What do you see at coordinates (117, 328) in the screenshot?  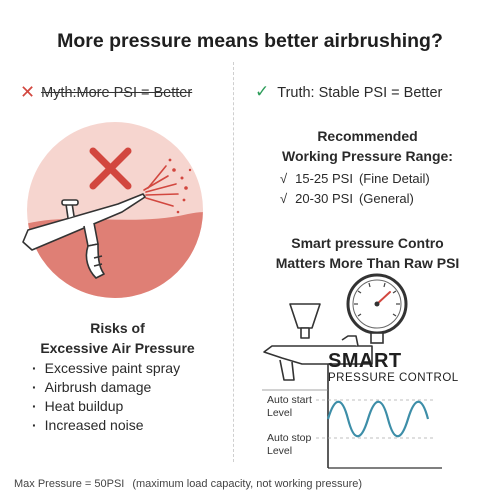 I see `risks-heading-line1: Risks of` at bounding box center [117, 328].